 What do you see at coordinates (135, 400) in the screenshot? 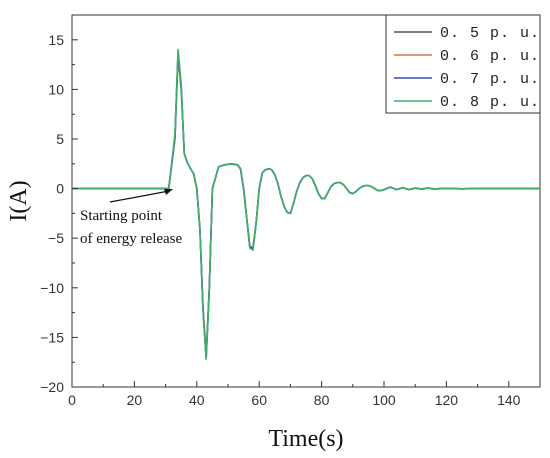
I see `x-tick-label: 20` at bounding box center [135, 400].